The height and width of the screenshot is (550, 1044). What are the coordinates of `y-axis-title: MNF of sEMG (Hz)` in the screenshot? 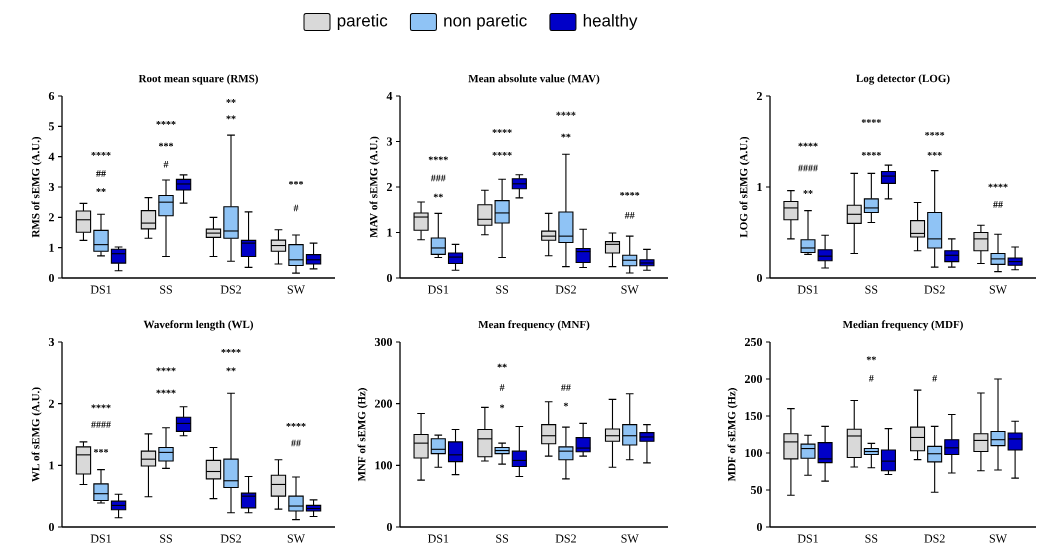 It's located at (362, 435).